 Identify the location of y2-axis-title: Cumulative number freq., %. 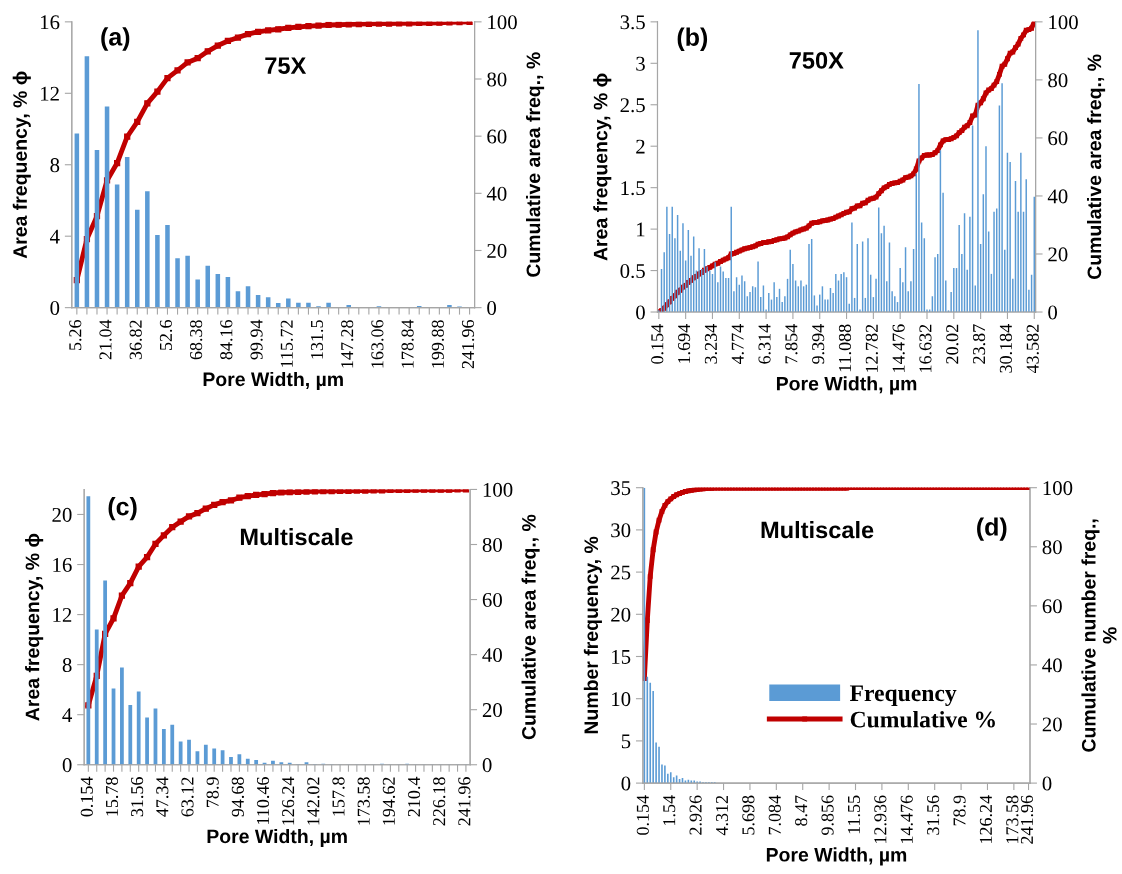
(1099, 635).